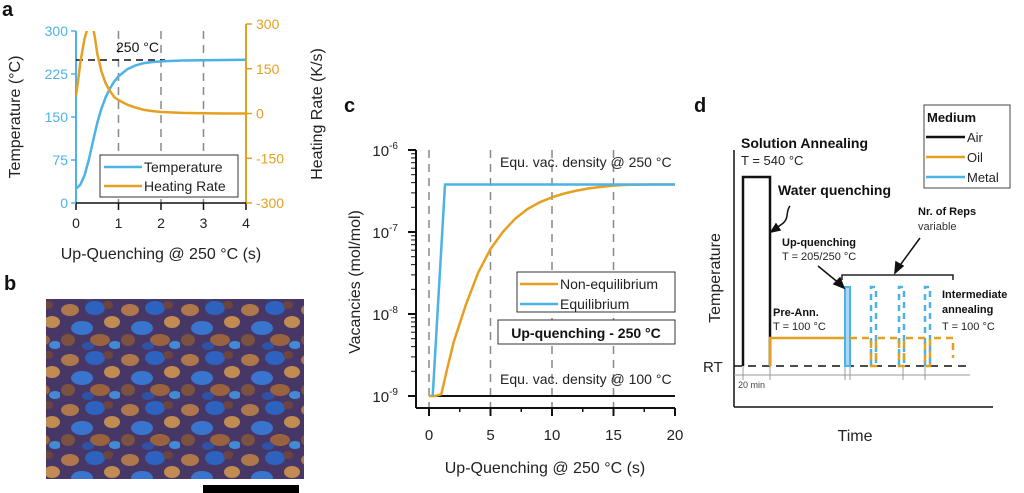 This screenshot has width=1024, height=493. I want to click on legend-label-equilibrium: Equilibrium, so click(594, 304).